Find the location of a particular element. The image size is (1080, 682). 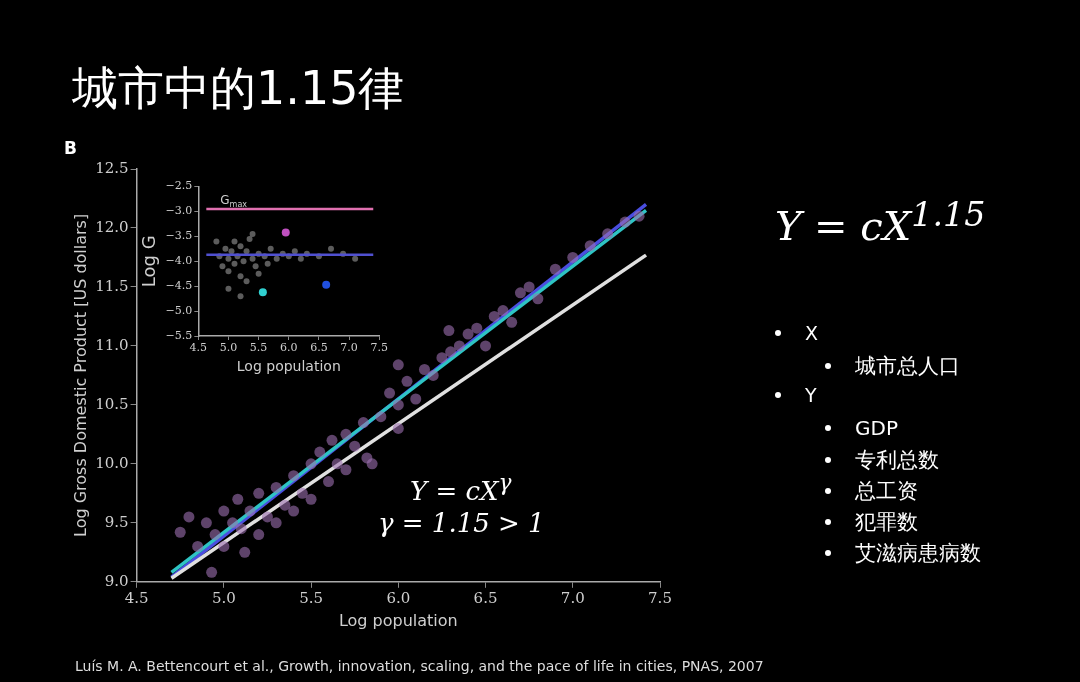

text: 犯罪数 is located at coordinates (886, 522).